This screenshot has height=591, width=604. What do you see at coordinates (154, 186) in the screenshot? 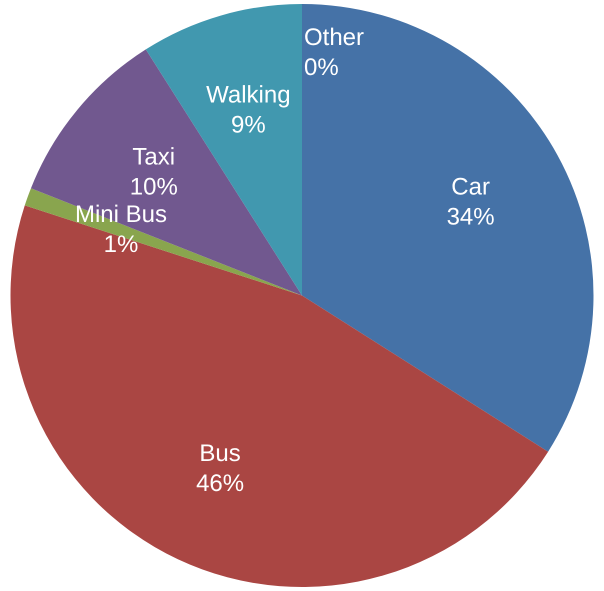
I see `data-label: 10%` at bounding box center [154, 186].